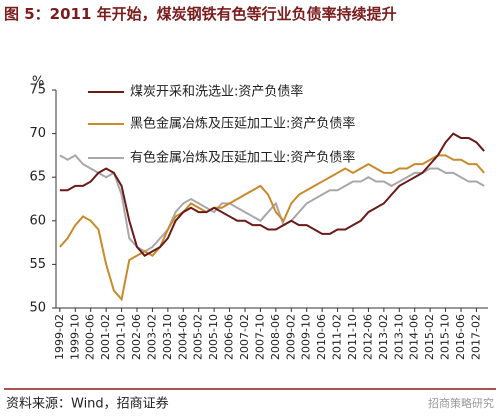 The image size is (500, 419). I want to click on x-tick-label: 2007-10, so click(259, 337).